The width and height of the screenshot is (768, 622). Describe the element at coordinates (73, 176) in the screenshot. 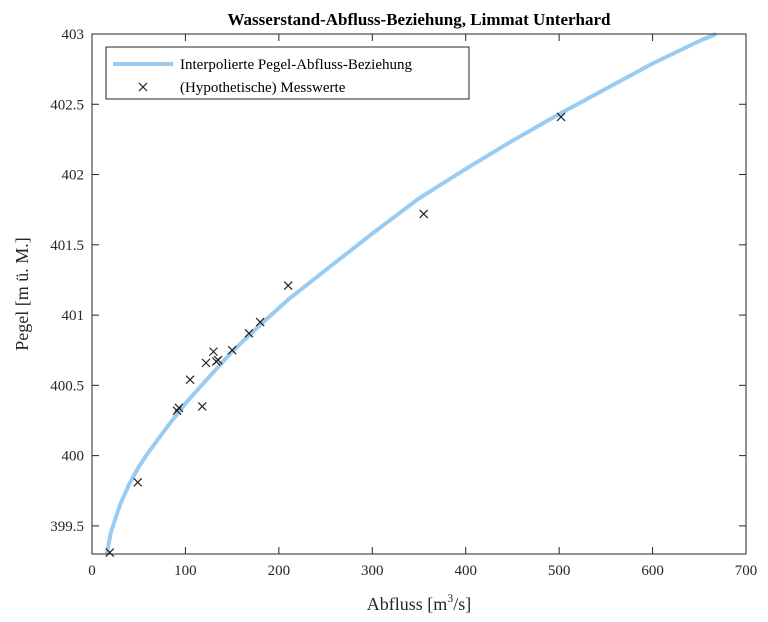

I see `y-tick-label: 402` at that location.